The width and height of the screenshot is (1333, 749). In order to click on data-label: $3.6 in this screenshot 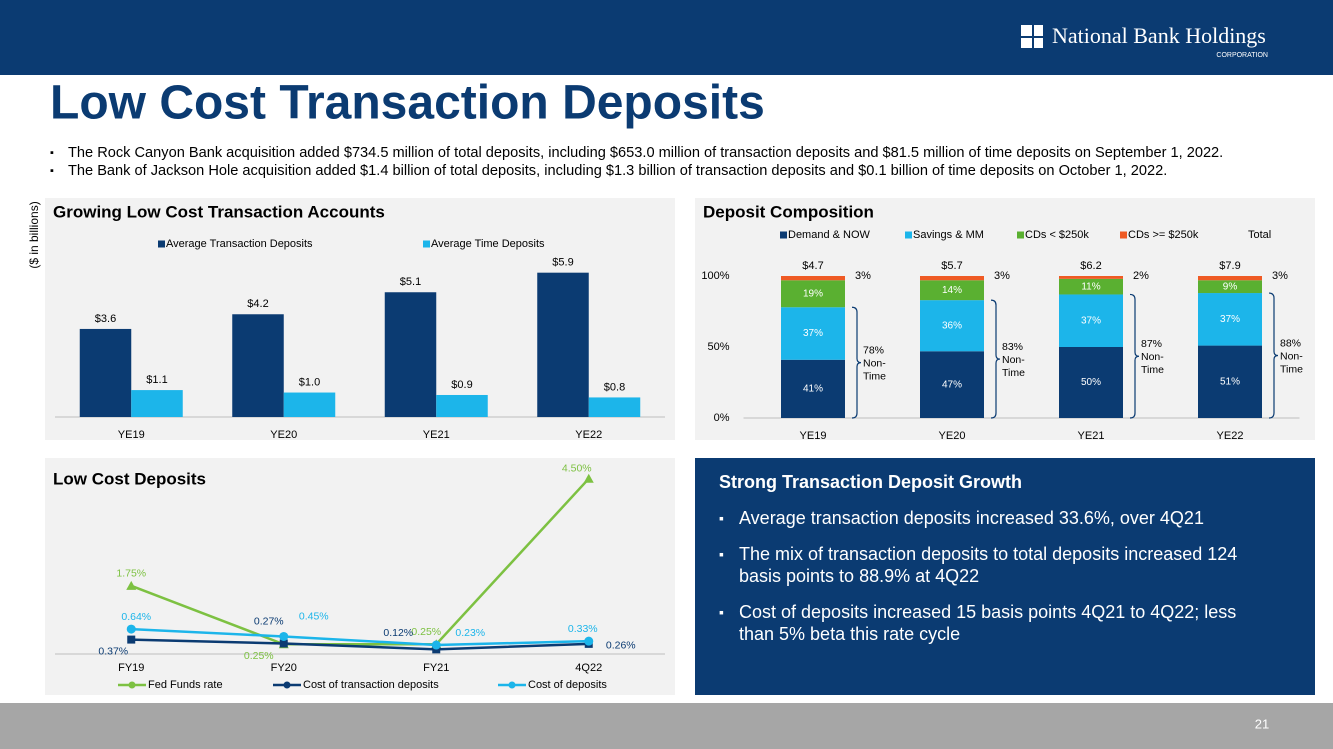, I will do `click(105, 319)`.